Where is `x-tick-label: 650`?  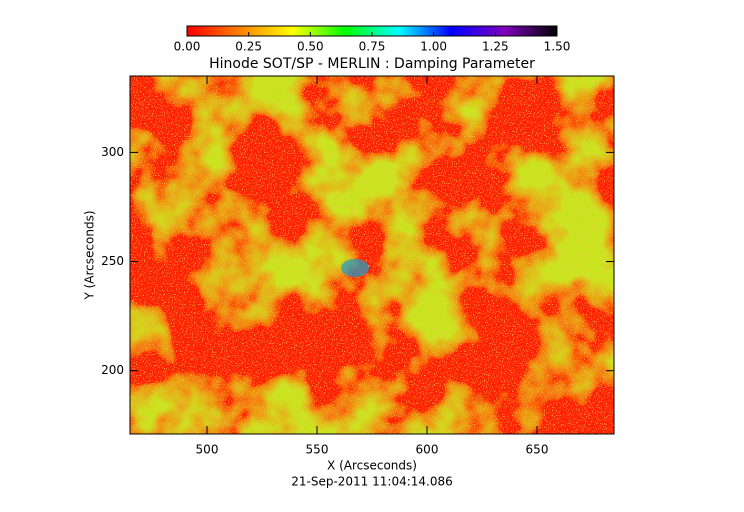
x-tick-label: 650 is located at coordinates (537, 450).